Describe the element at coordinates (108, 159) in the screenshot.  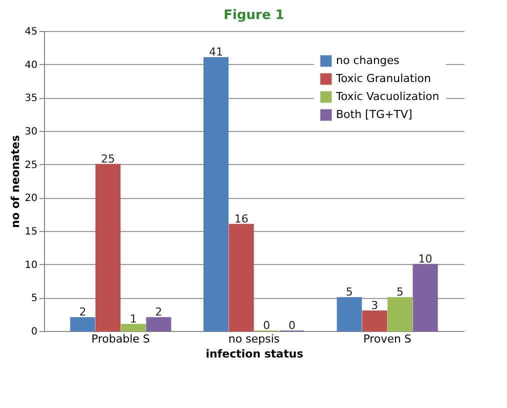
I see `data-label: 25` at that location.